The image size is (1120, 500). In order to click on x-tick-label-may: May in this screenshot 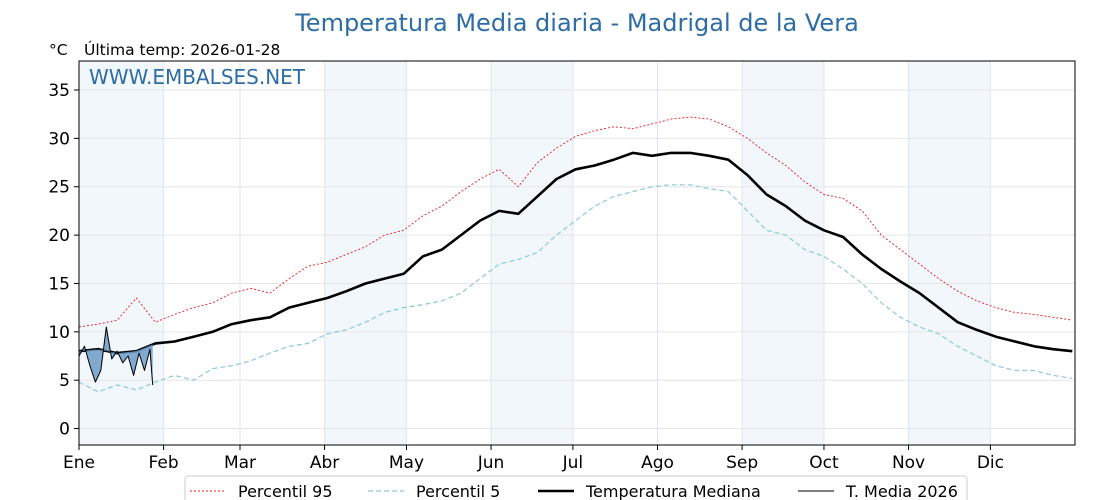, I will do `click(406, 463)`.